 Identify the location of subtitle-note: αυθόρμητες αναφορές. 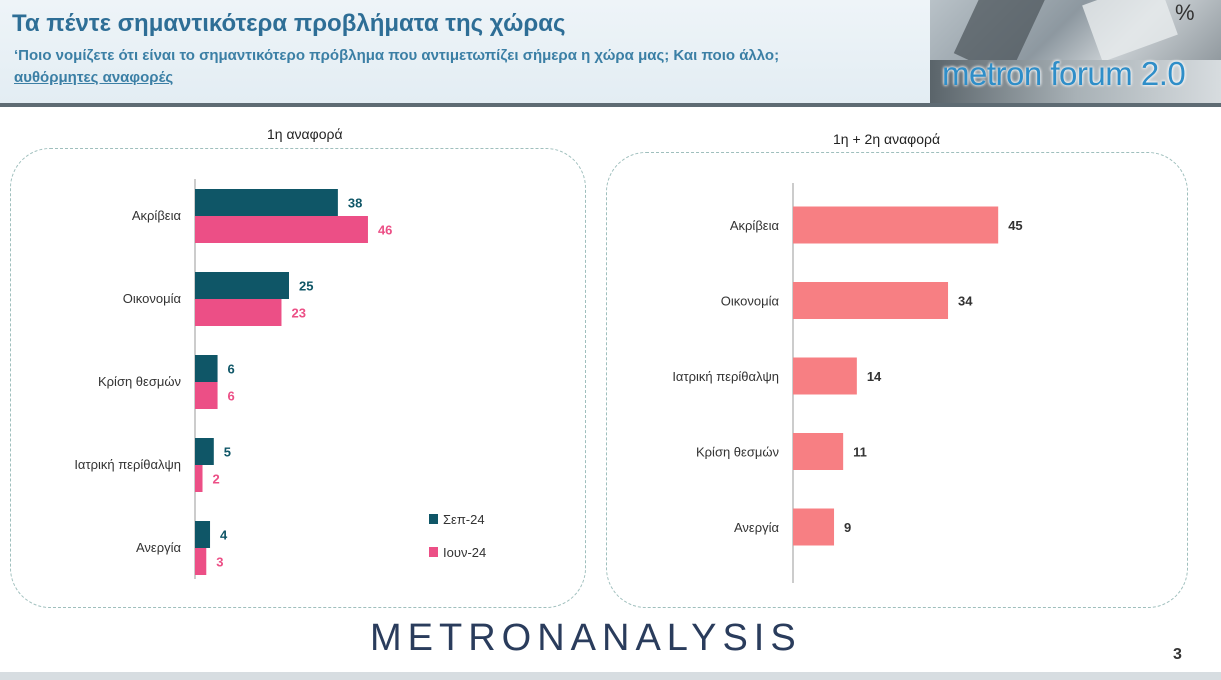
(94, 77).